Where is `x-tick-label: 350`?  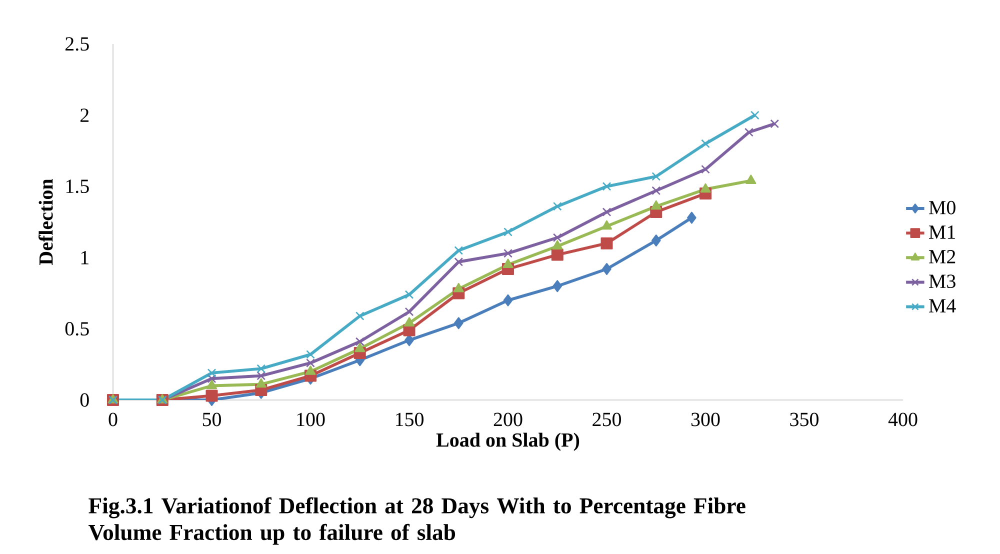
x-tick-label: 350 is located at coordinates (804, 419).